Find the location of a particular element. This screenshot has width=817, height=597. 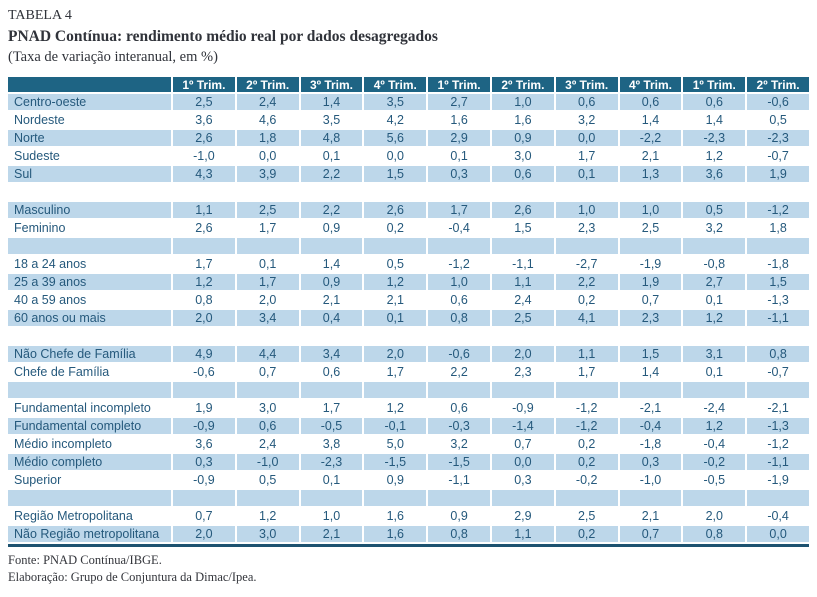

value-cell: 3,5 is located at coordinates (395, 102).